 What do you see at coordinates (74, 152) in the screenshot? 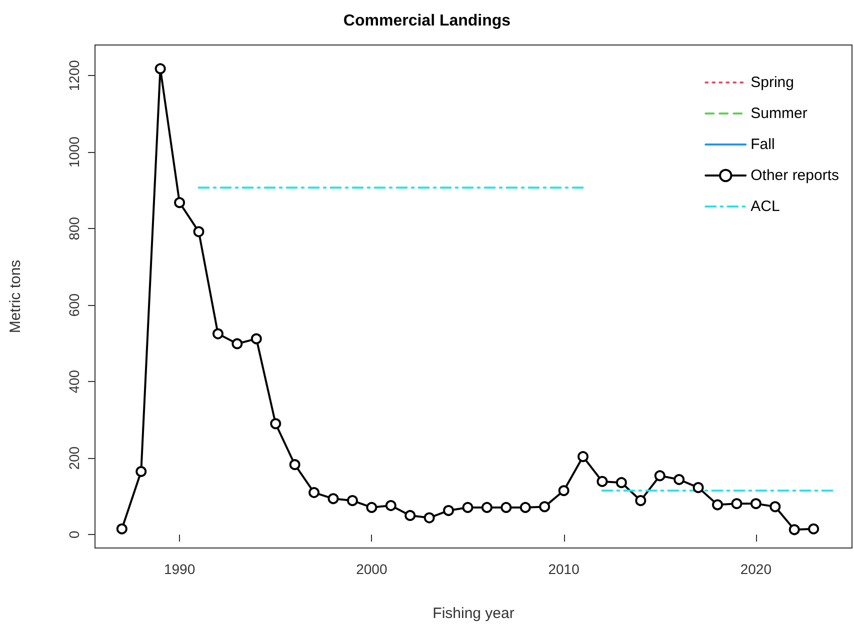
I see `y-tick-label: 1000` at bounding box center [74, 152].